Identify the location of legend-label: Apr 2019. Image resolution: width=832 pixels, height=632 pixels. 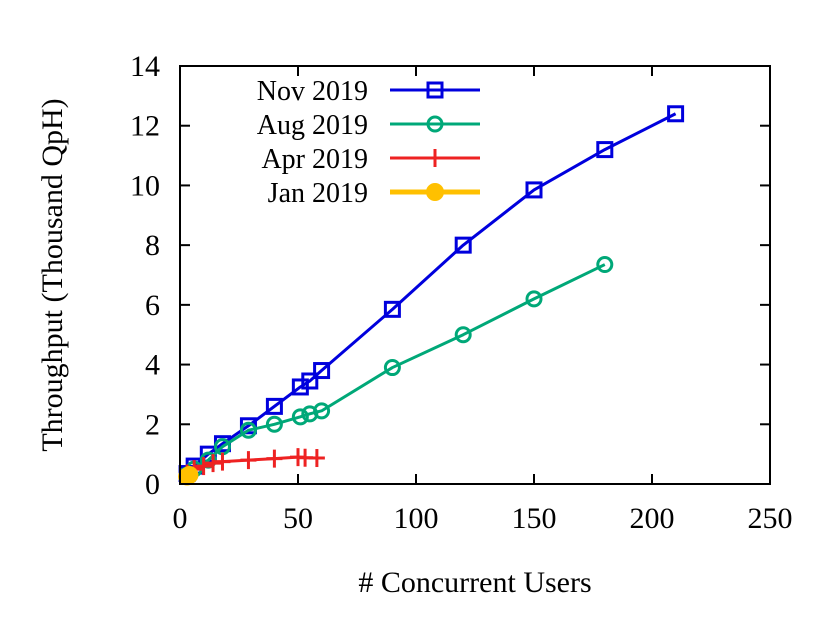
(314, 159).